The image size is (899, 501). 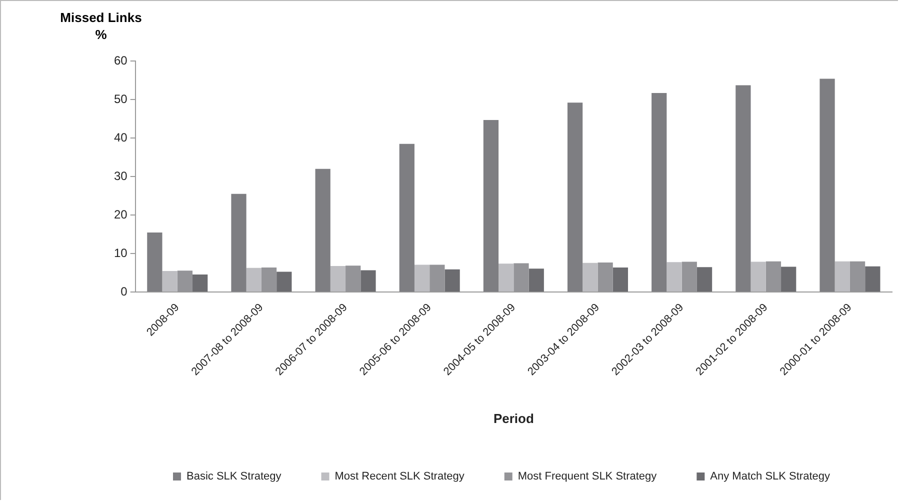 I want to click on x-axis-title: Period, so click(x=513, y=418).